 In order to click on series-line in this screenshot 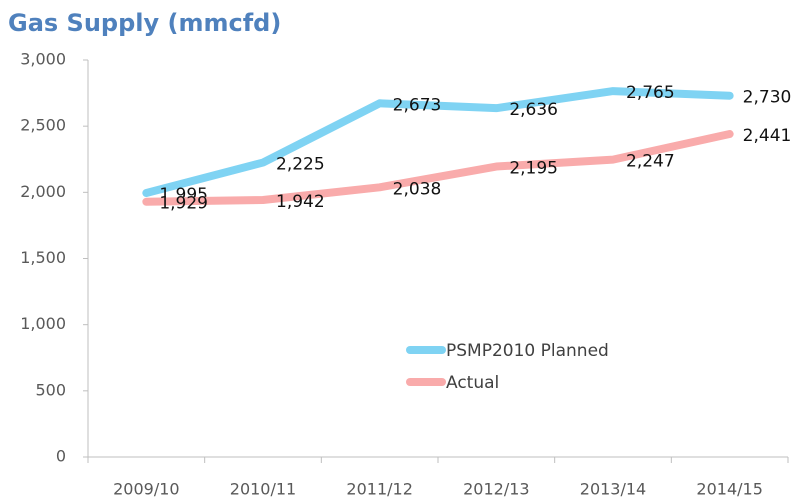, I will do `click(438, 167)`.